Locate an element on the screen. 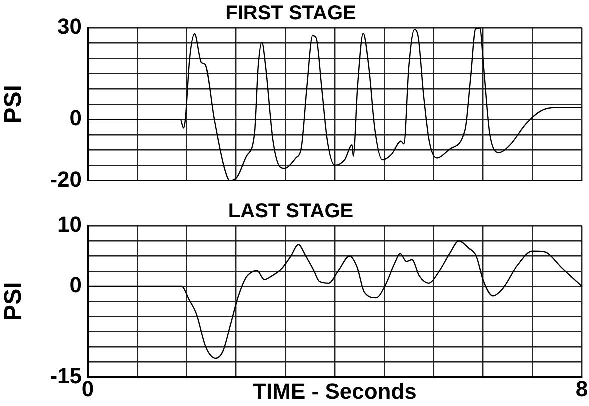 This screenshot has width=589, height=406. y-tick-label: -15 is located at coordinates (66, 375).